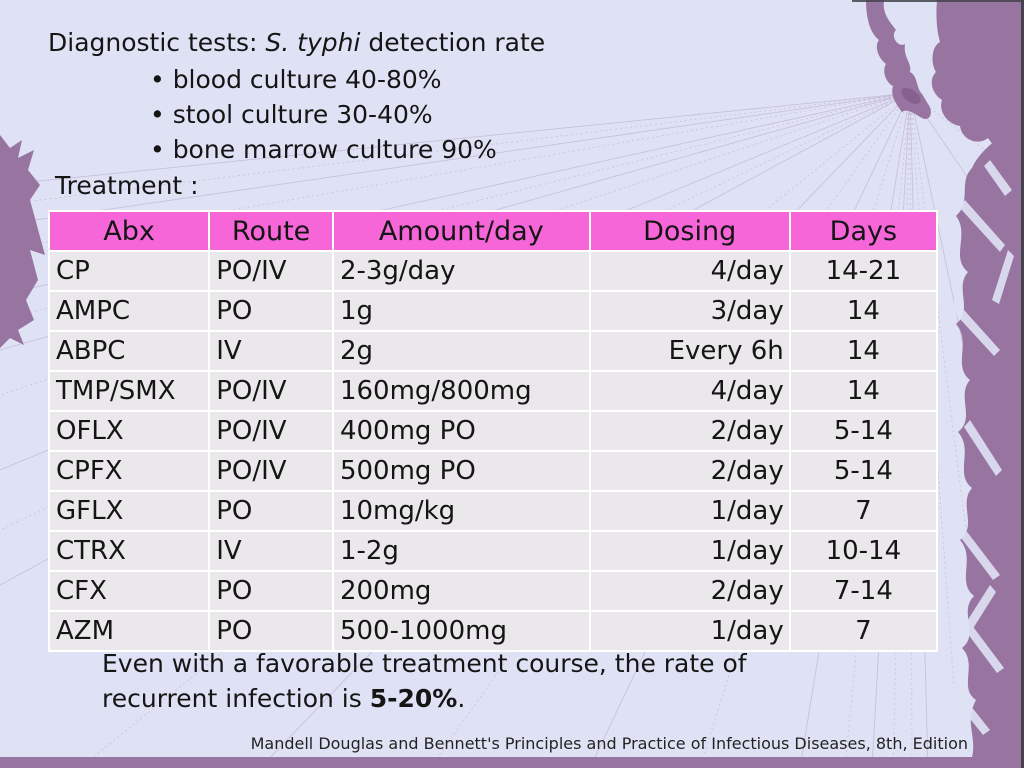 This screenshot has height=768, width=1024. I want to click on title-italic-species: S. typhi, so click(313, 42).